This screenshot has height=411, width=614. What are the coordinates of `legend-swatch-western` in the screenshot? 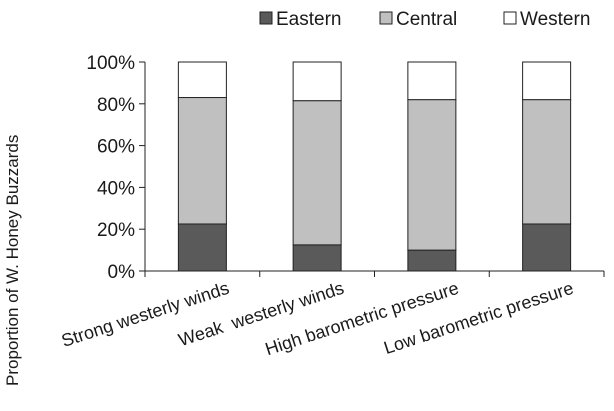 It's located at (510, 18).